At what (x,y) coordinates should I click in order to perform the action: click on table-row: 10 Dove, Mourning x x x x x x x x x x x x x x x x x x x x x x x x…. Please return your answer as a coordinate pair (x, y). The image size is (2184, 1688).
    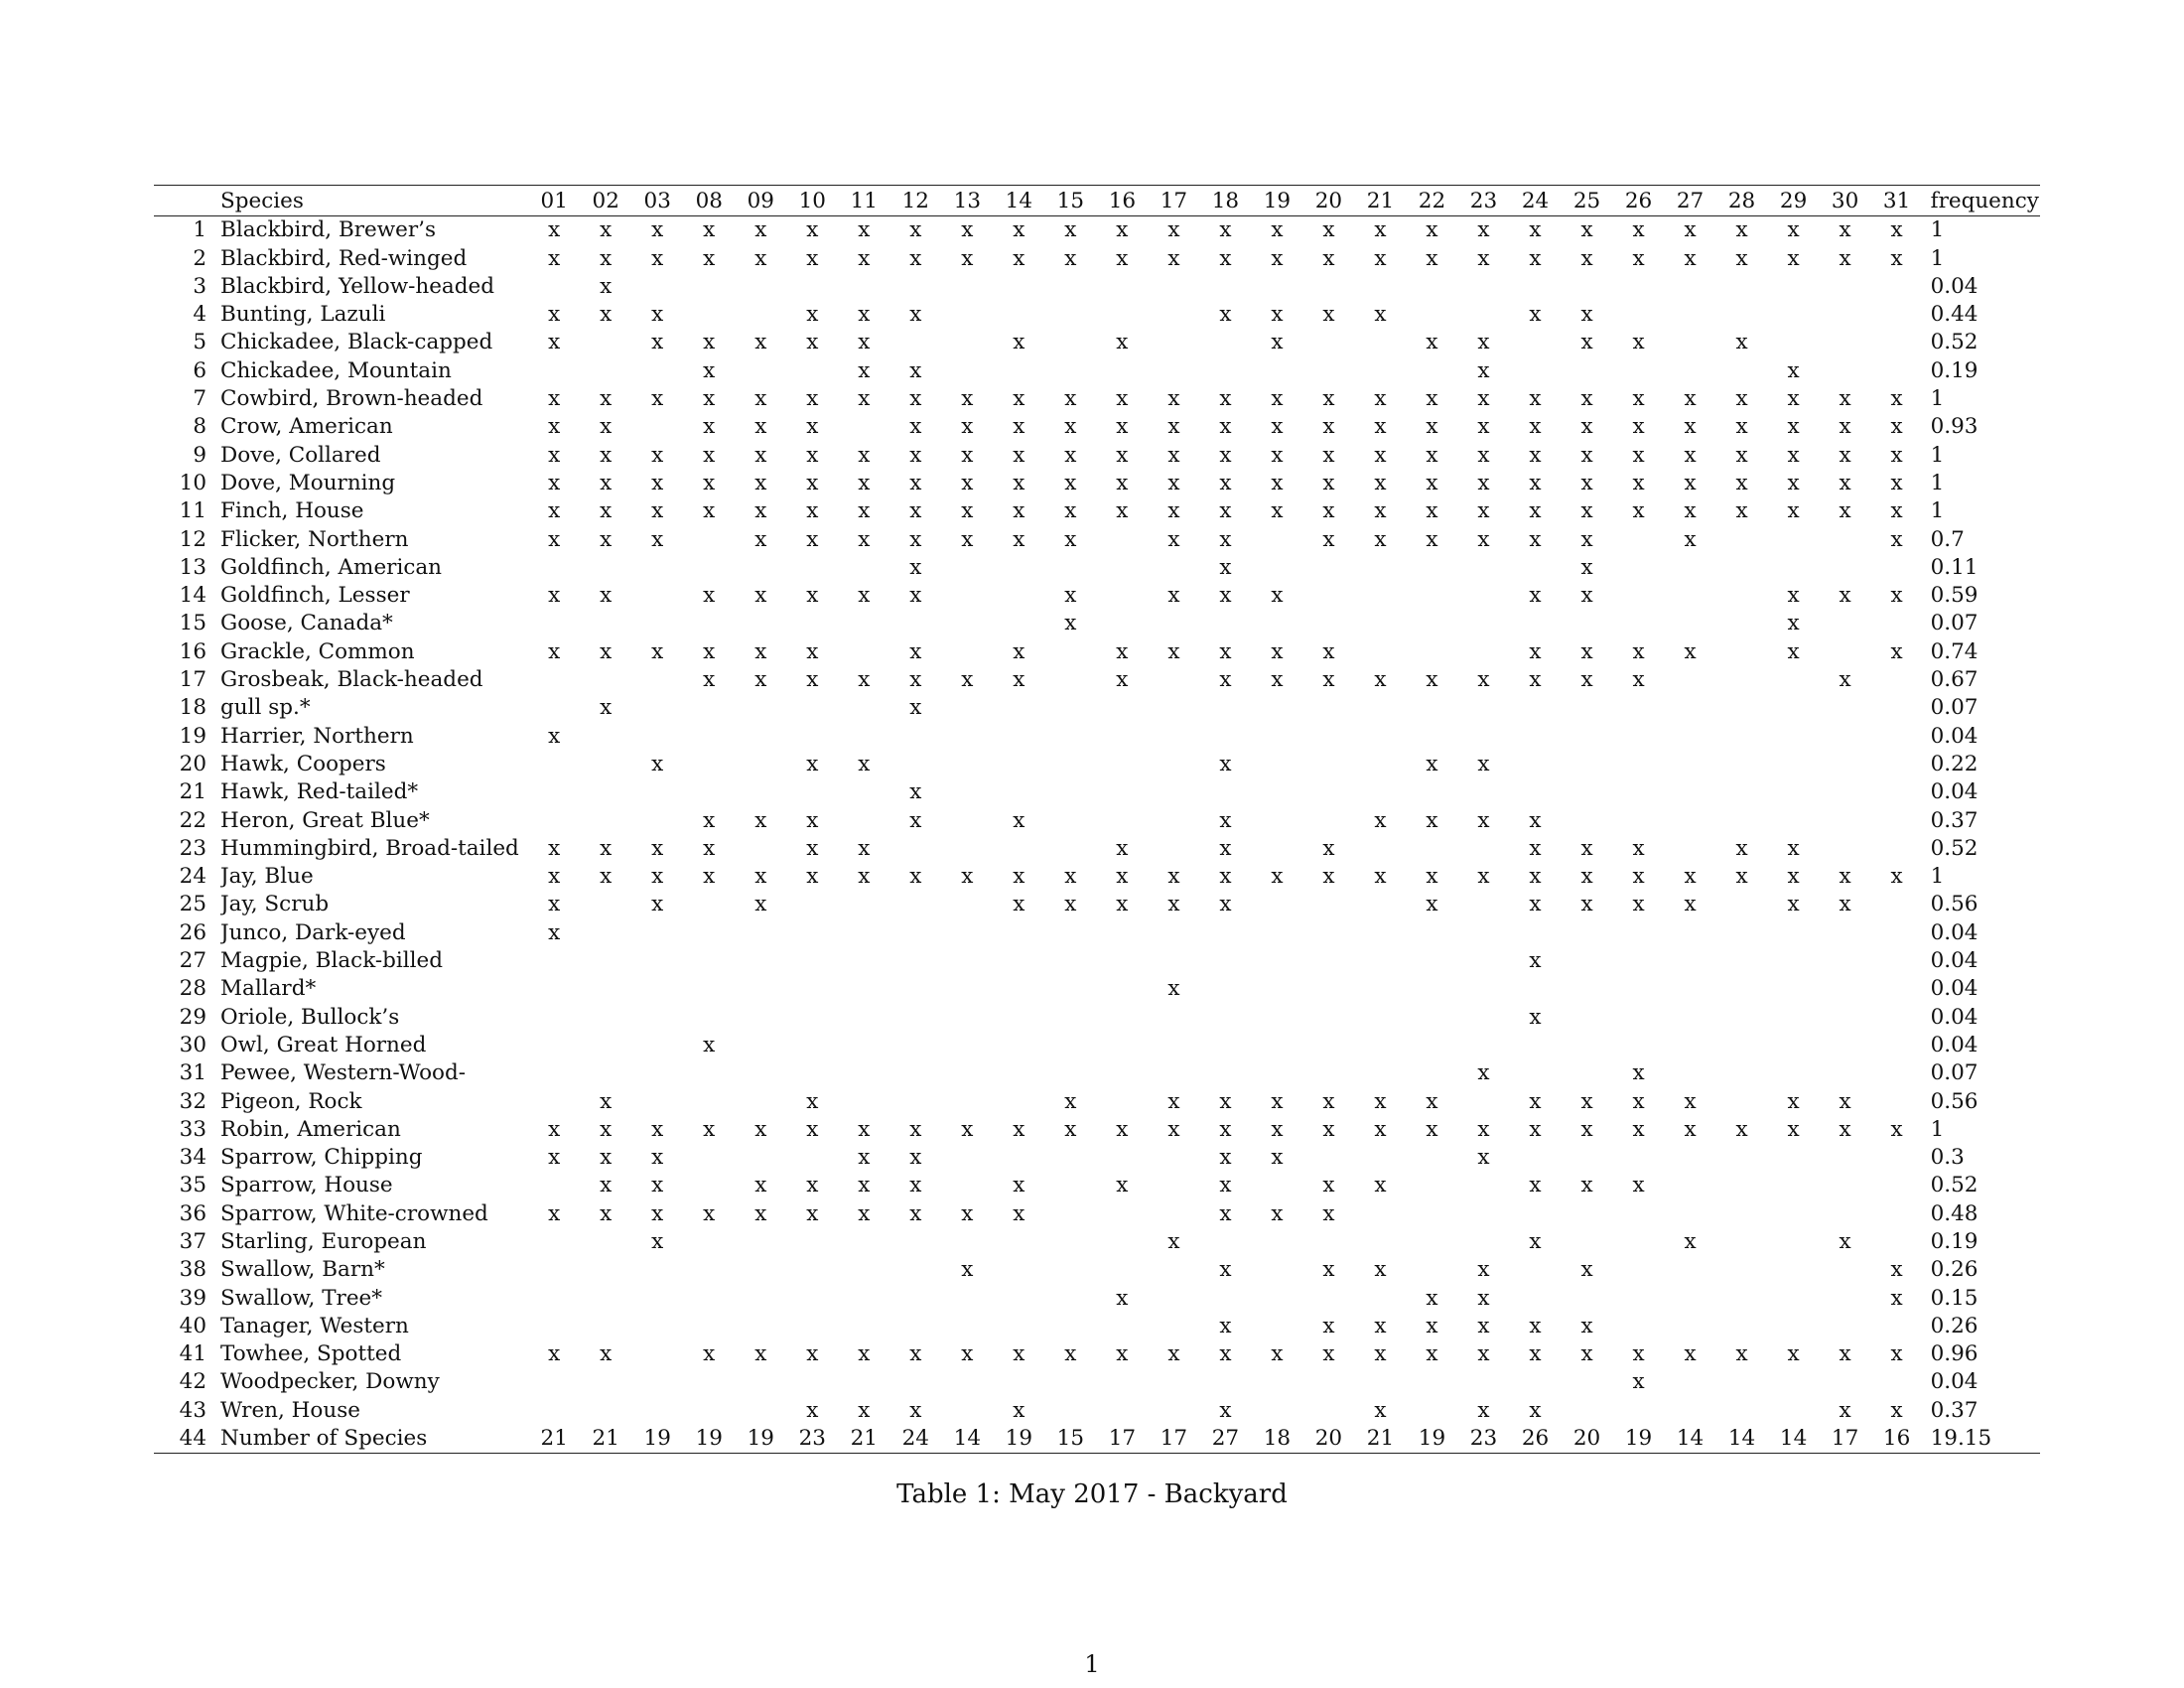
    Looking at the image, I should click on (1097, 483).